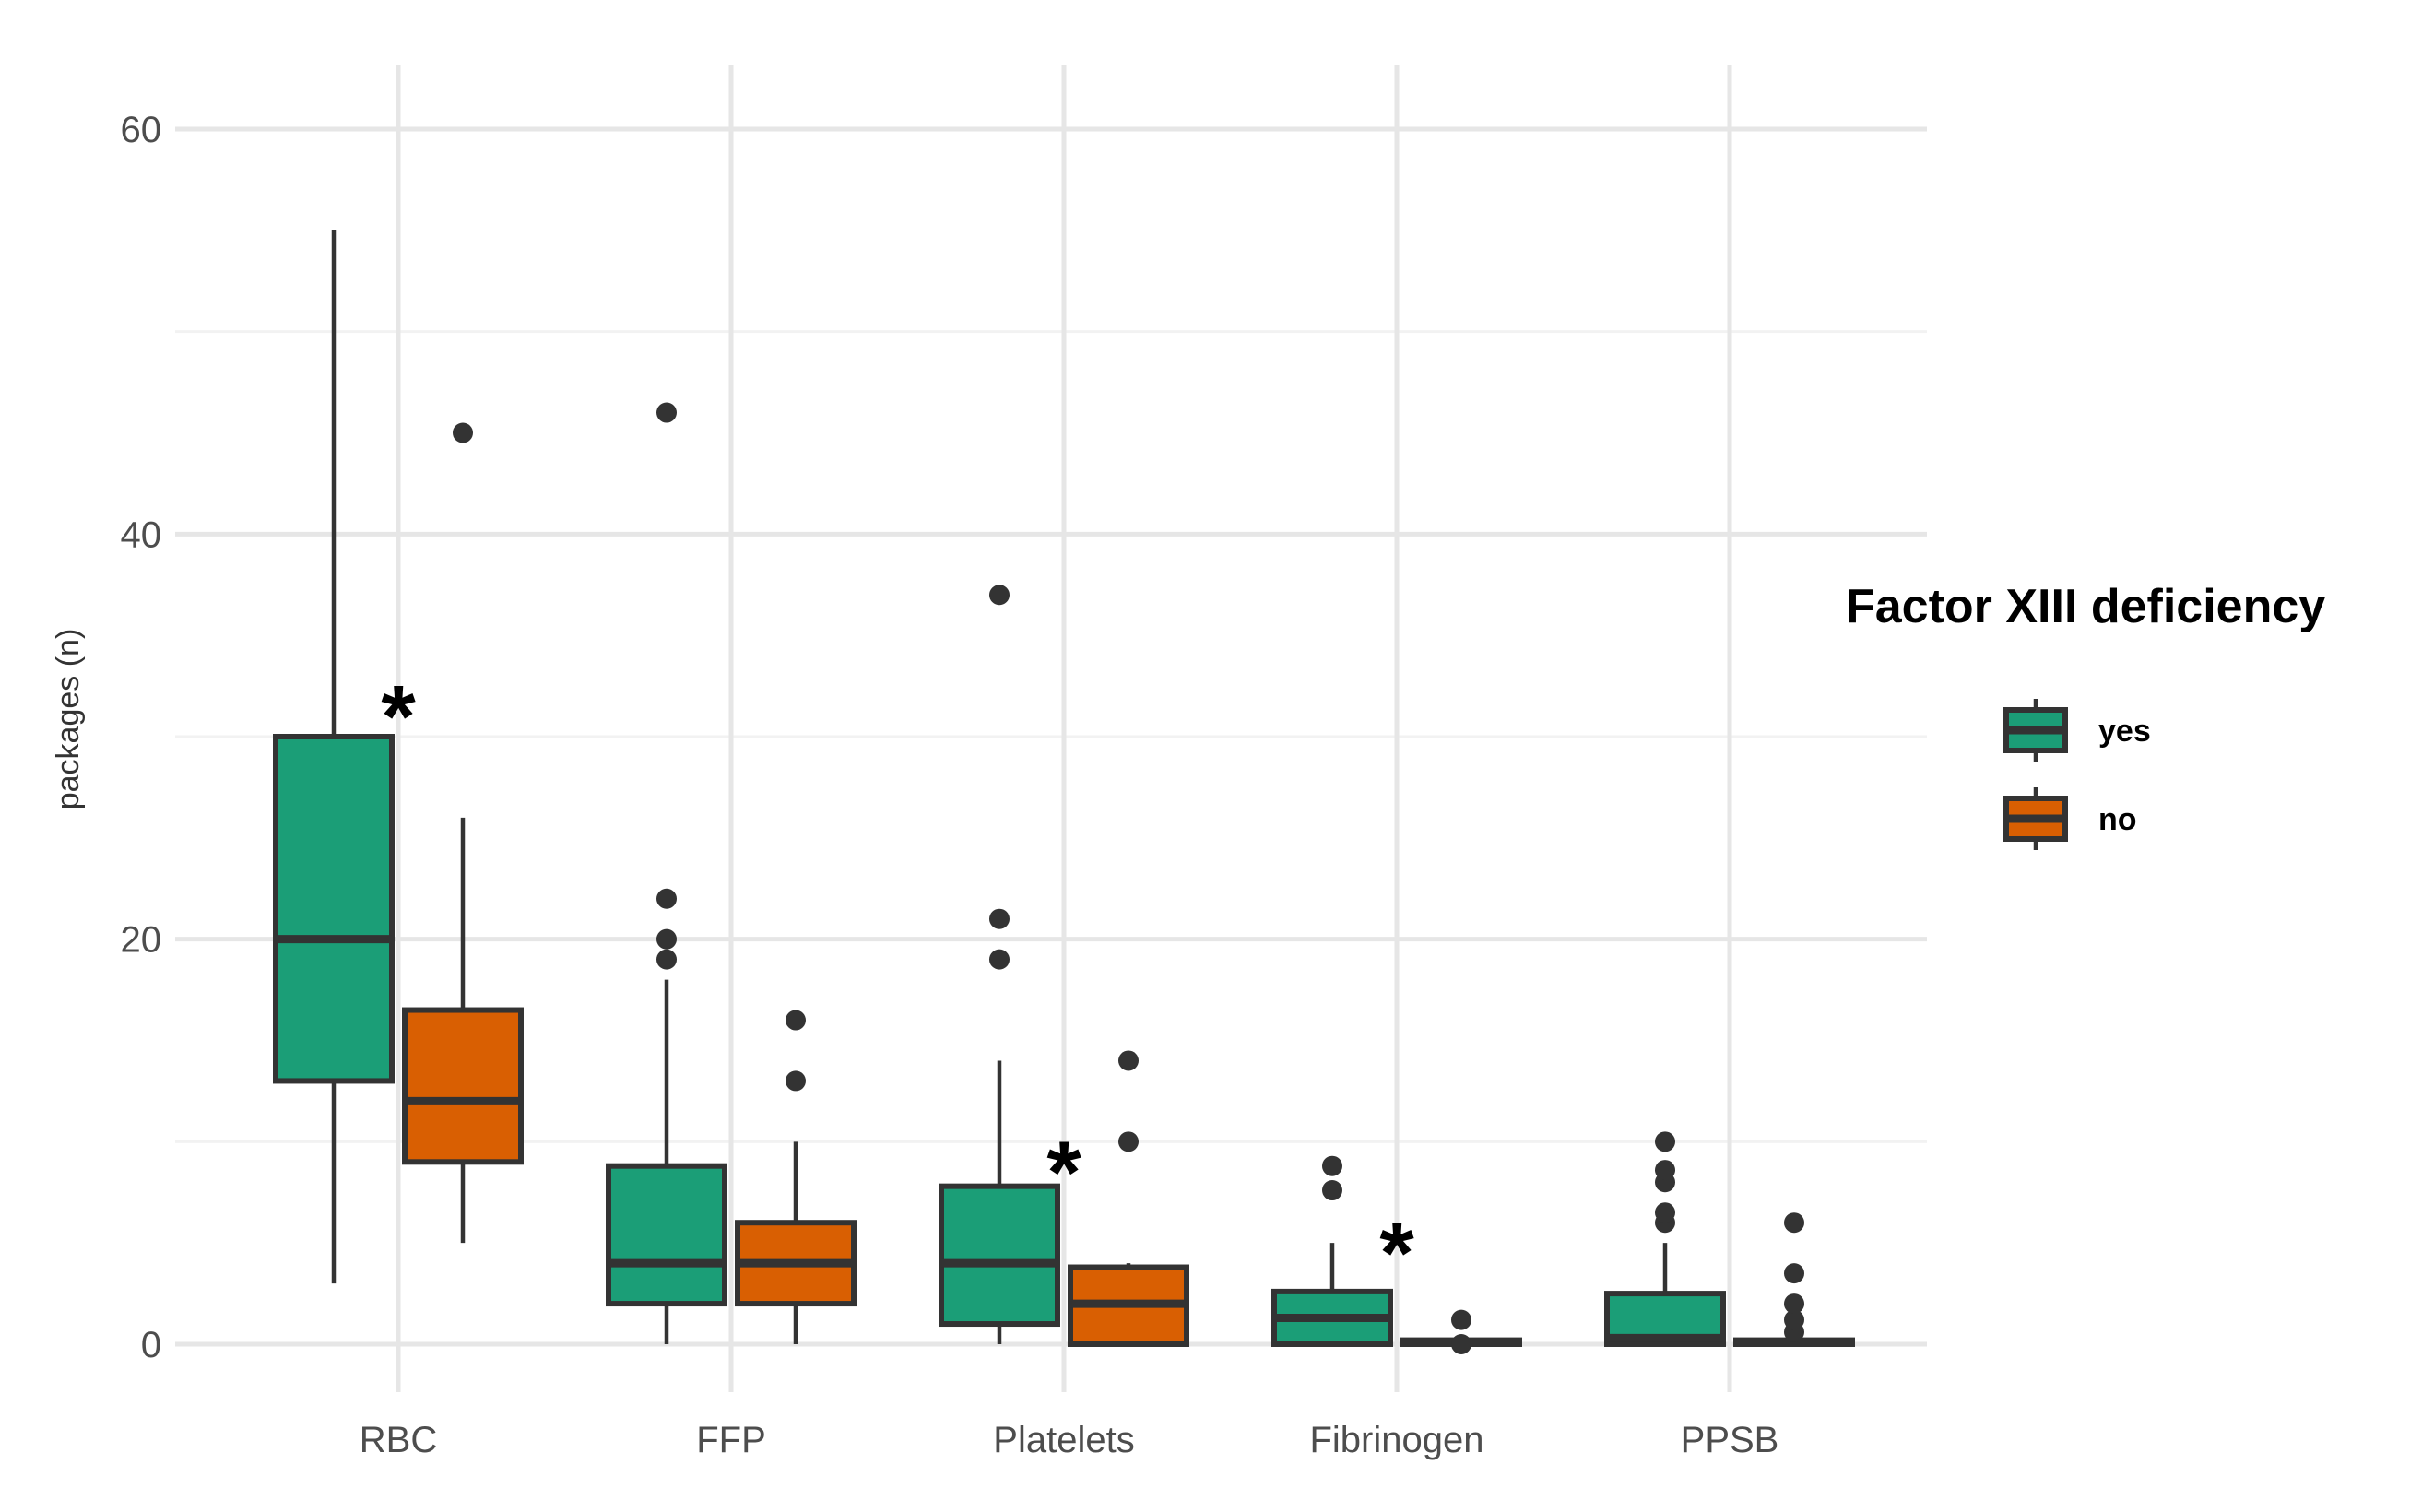  What do you see at coordinates (463, 833) in the screenshot?
I see `box-no-rbc` at bounding box center [463, 833].